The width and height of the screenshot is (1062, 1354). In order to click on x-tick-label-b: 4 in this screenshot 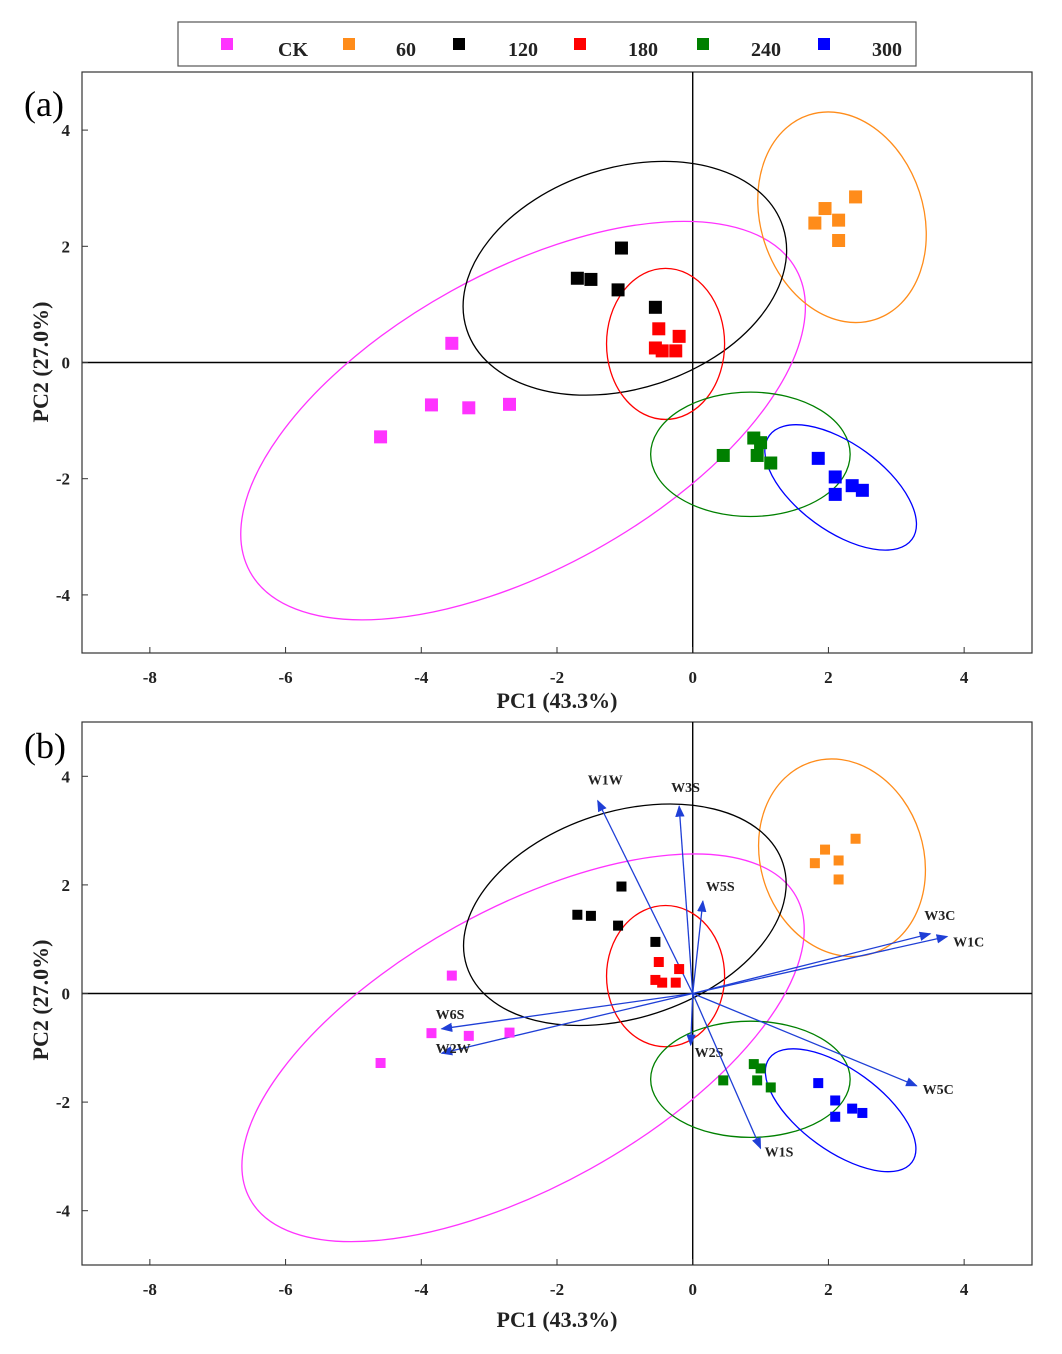, I will do `click(964, 1289)`.